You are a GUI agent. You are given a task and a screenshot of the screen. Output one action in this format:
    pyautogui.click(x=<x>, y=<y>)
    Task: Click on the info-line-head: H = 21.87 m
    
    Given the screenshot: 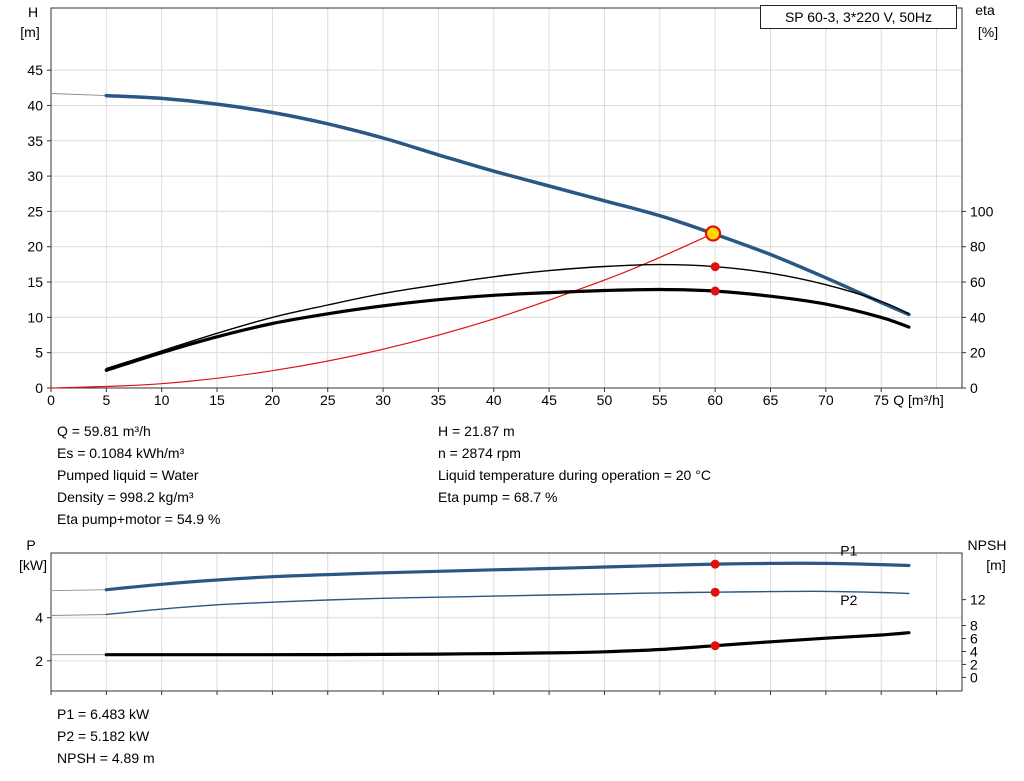 What is the action you would take?
    pyautogui.click(x=476, y=431)
    